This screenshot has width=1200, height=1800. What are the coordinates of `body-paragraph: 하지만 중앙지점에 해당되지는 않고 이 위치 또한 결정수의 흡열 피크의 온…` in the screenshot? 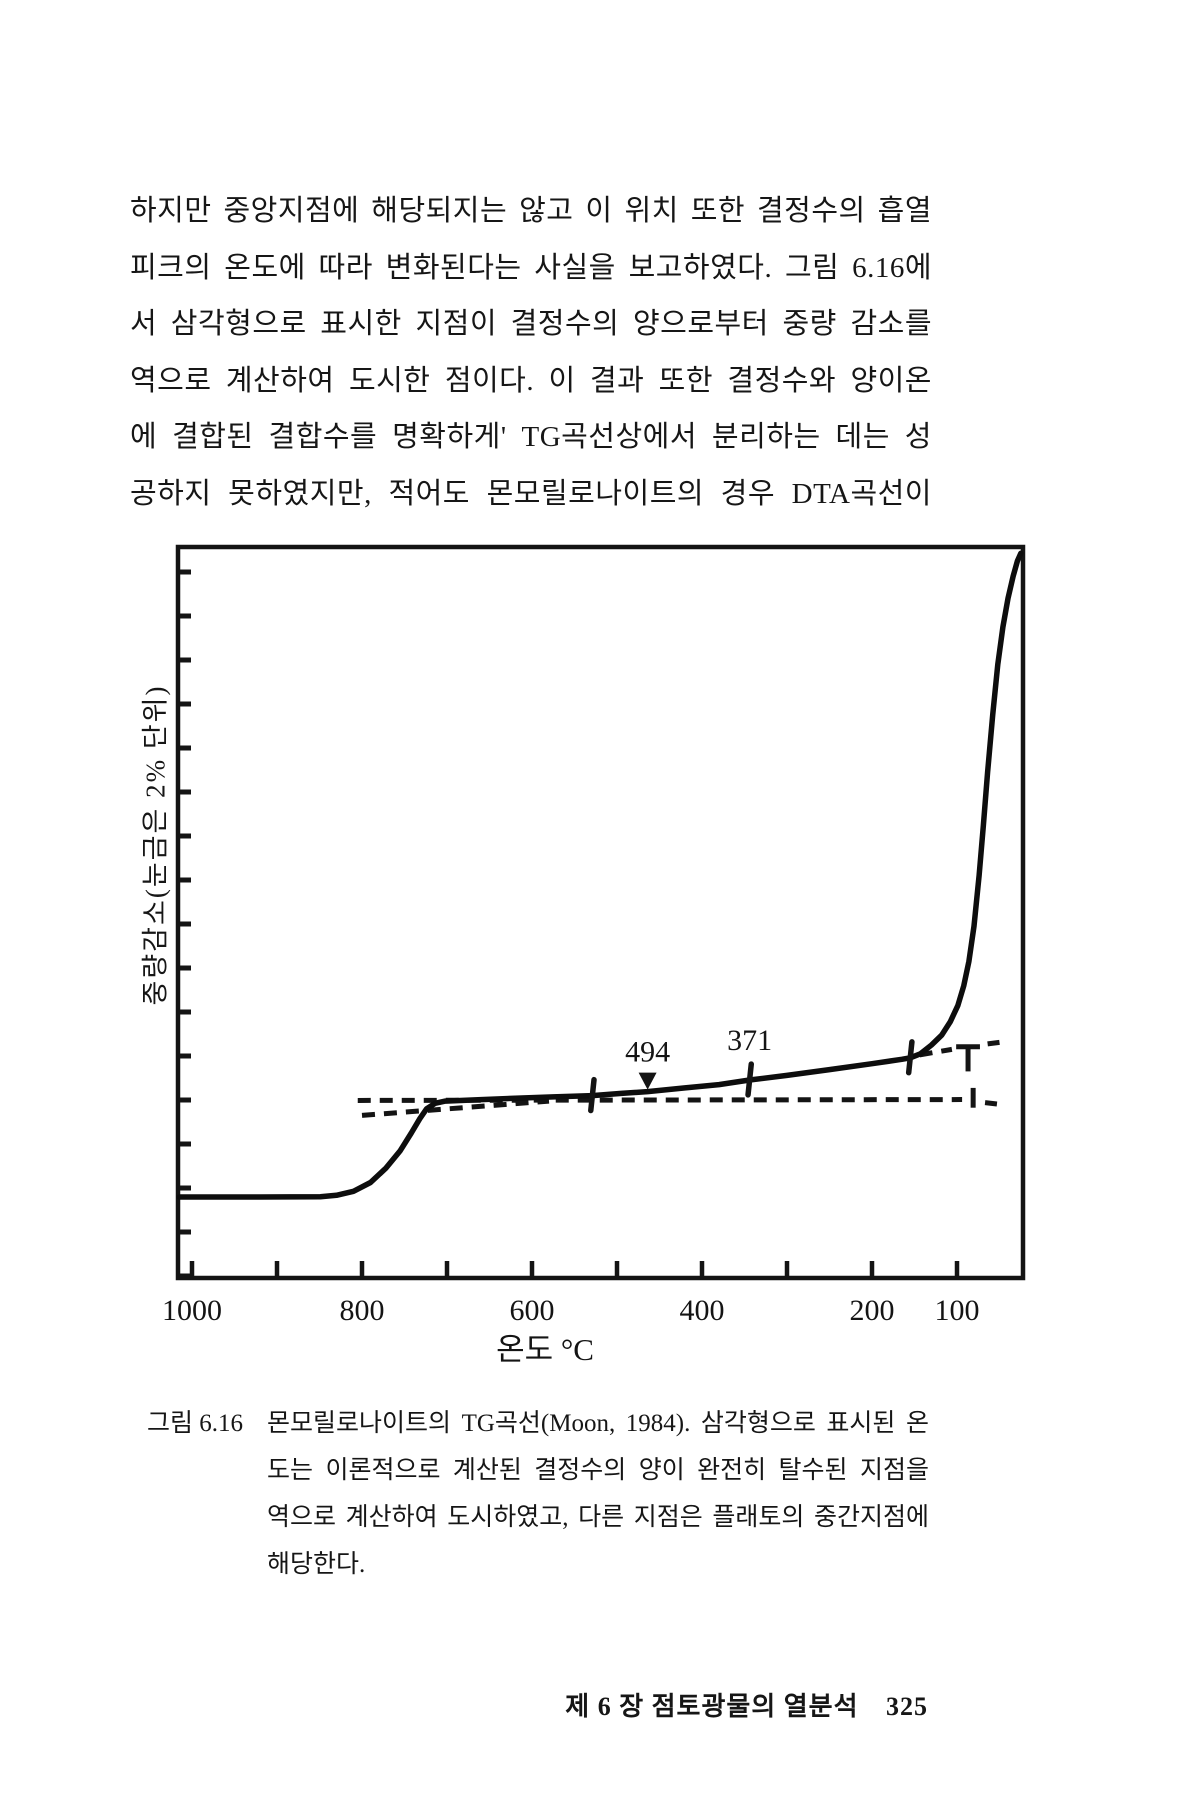 It's located at (531, 352).